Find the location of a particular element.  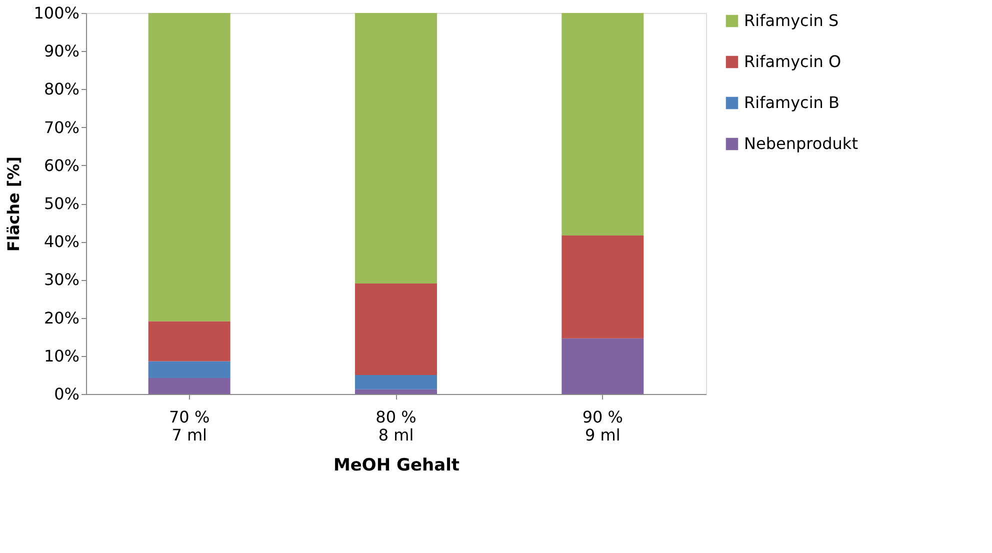

x-tick-label: 80 % 8 ml is located at coordinates (396, 426).